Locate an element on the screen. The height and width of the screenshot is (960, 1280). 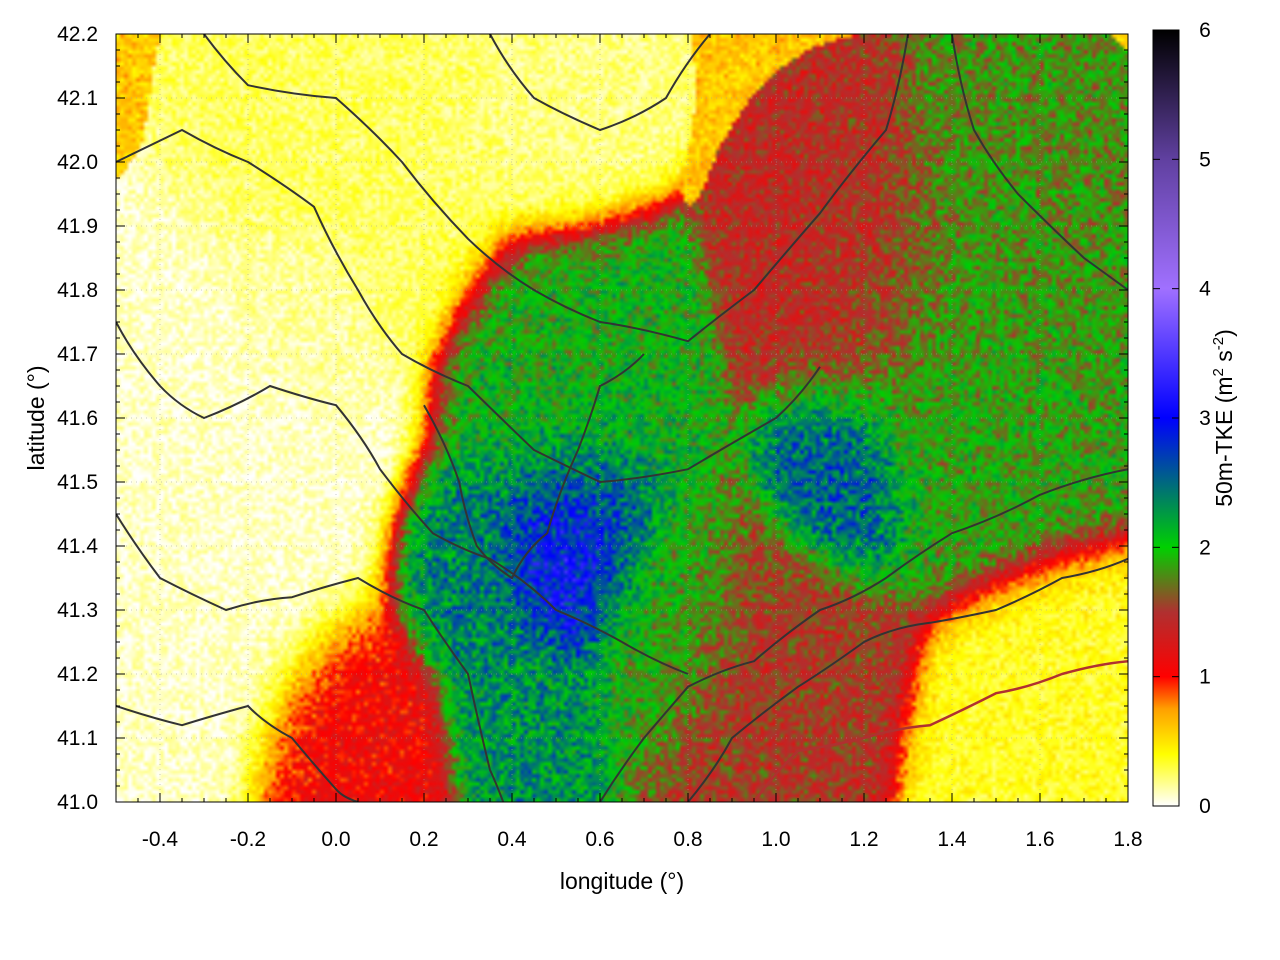
y-tick-label: 41.2 is located at coordinates (77, 674).